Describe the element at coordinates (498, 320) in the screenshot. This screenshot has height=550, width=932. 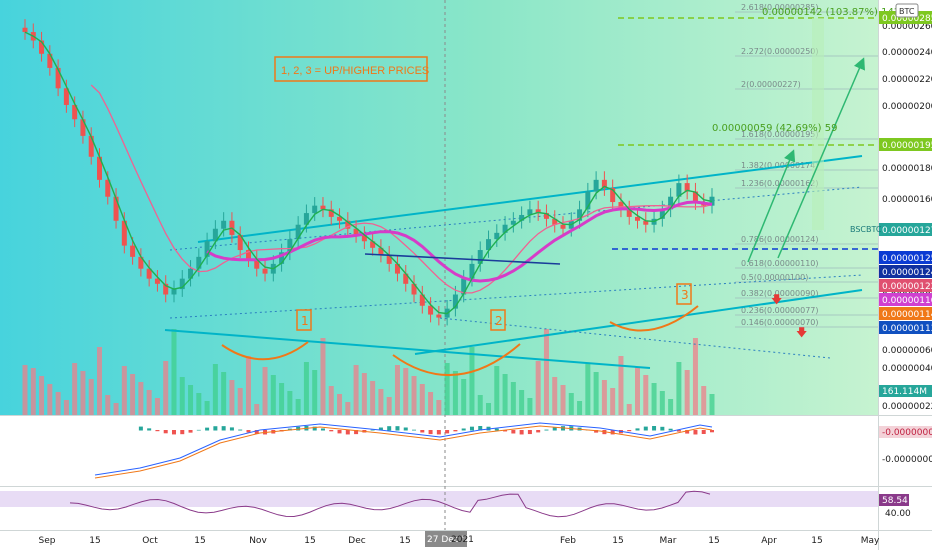
I see `pattern-number-2: 2` at that location.